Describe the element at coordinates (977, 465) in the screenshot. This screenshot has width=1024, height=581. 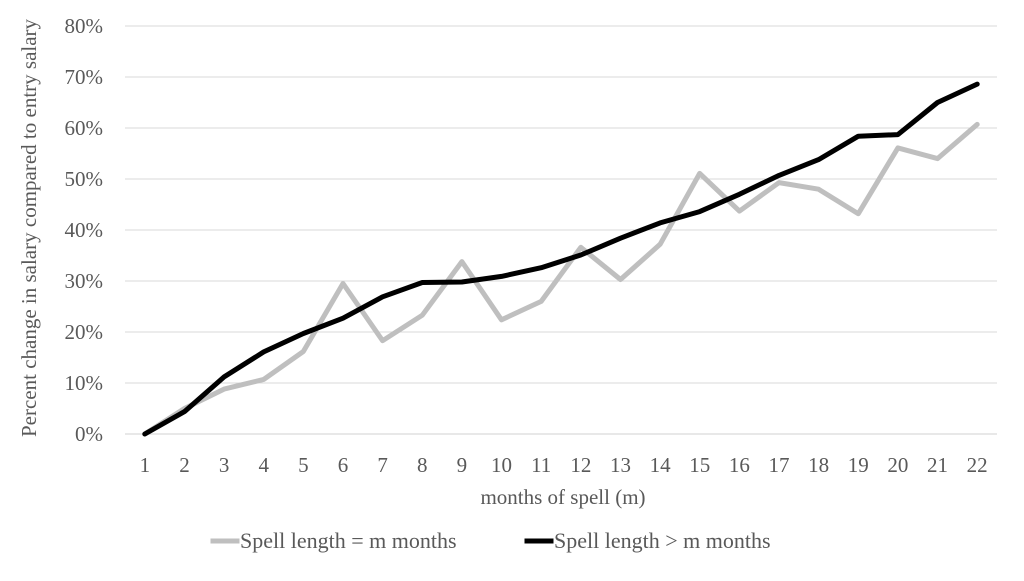
I see `x-tick-label: 22` at that location.